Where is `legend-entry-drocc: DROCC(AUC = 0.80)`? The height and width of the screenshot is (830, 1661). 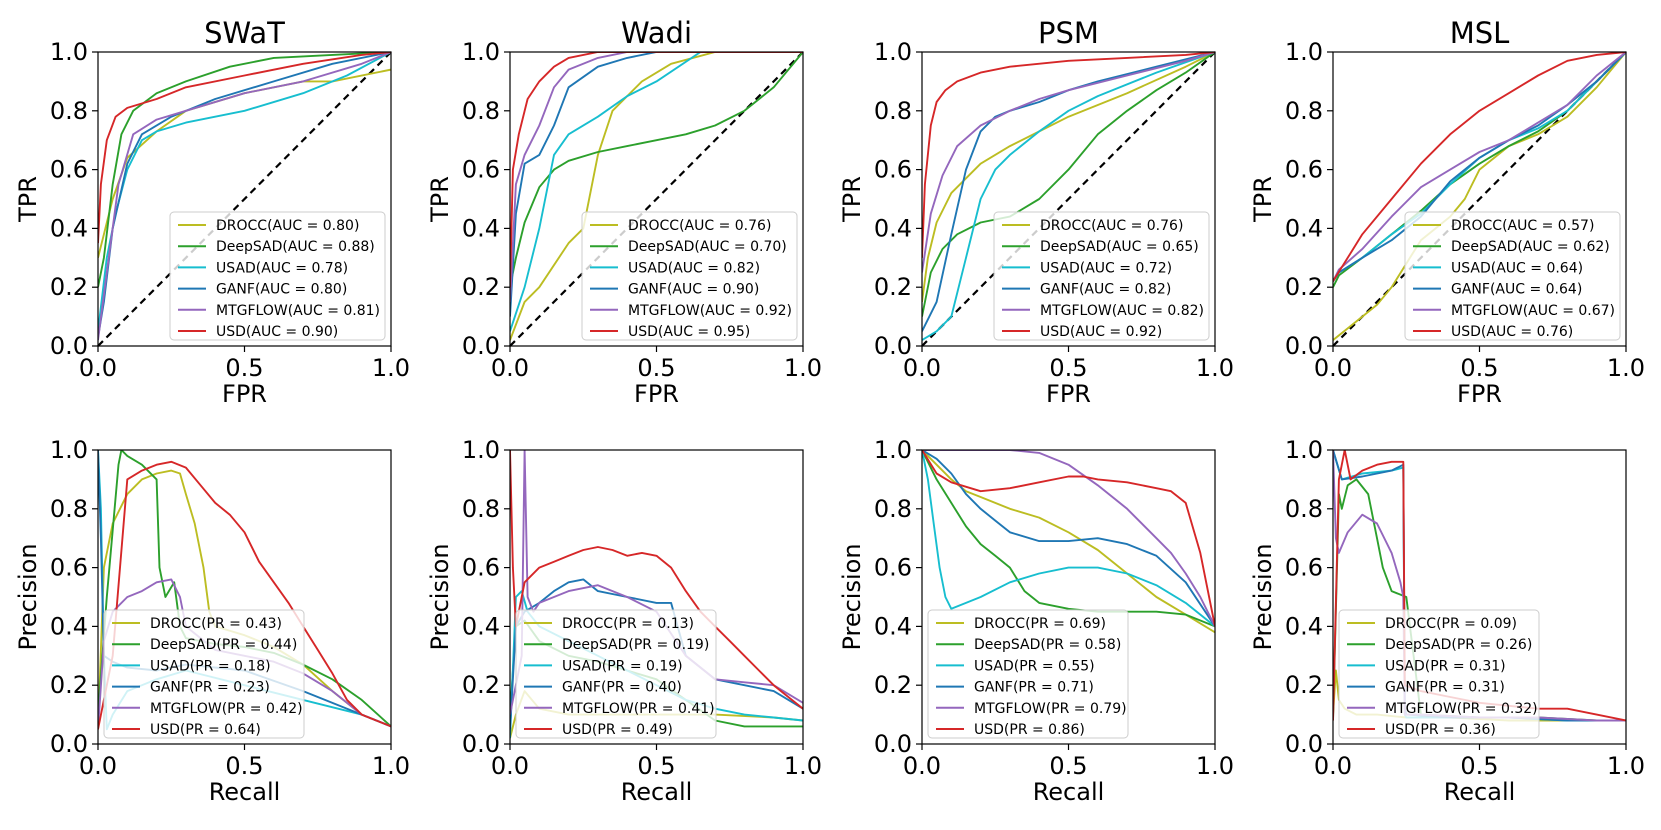
legend-entry-drocc: DROCC(AUC = 0.80) is located at coordinates (287, 226).